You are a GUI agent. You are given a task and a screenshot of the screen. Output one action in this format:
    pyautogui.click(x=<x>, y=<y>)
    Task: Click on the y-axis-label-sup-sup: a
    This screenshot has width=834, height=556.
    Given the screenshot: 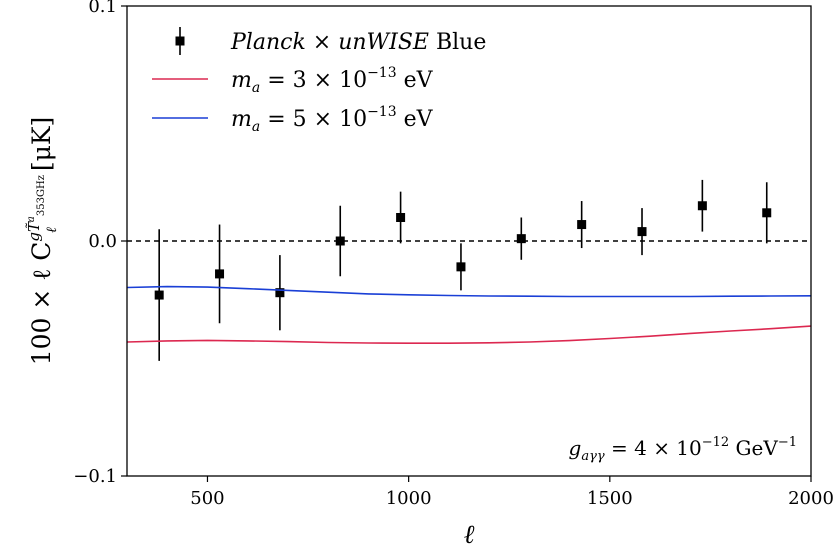 What is the action you would take?
    pyautogui.click(x=31, y=219)
    